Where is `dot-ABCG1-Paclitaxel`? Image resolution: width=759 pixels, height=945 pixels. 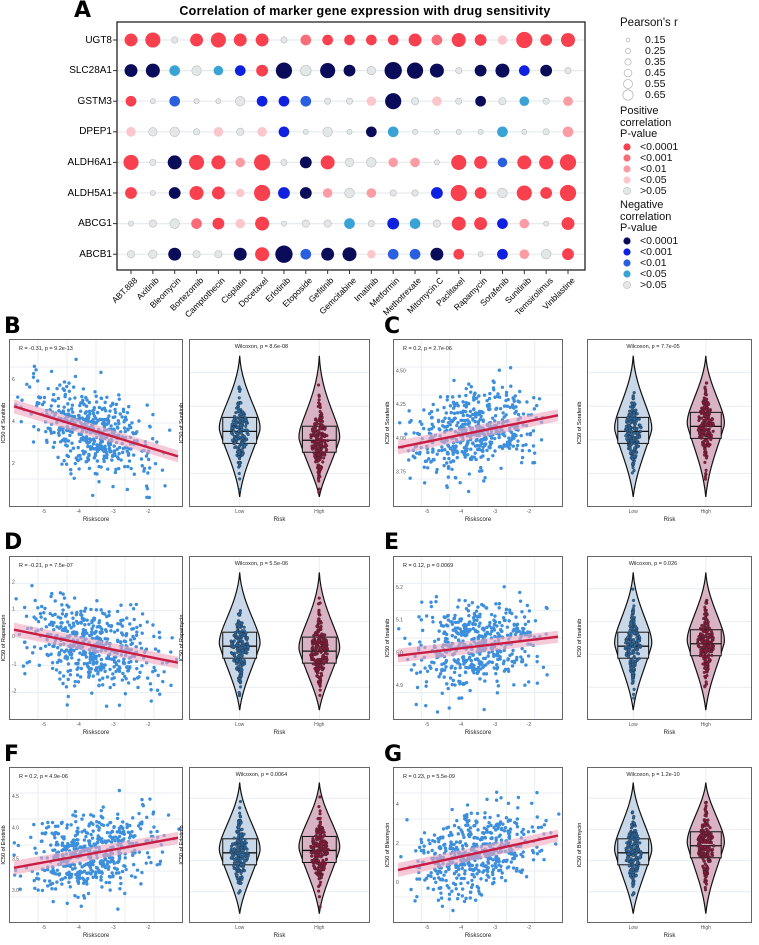 dot-ABCG1-Paclitaxel is located at coordinates (458, 223).